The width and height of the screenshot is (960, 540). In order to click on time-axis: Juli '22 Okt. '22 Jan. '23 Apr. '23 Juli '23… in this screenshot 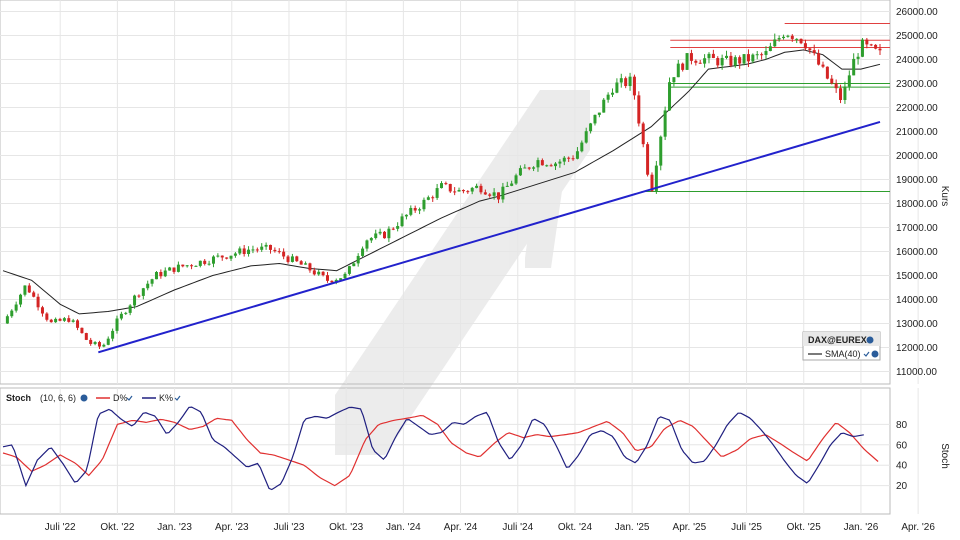, I will do `click(490, 527)`.